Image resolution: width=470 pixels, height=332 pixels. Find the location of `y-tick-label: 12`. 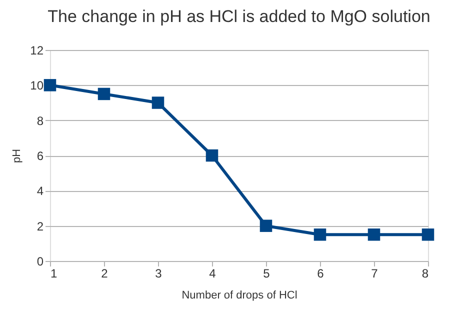

y-tick-label: 12 is located at coordinates (37, 51).